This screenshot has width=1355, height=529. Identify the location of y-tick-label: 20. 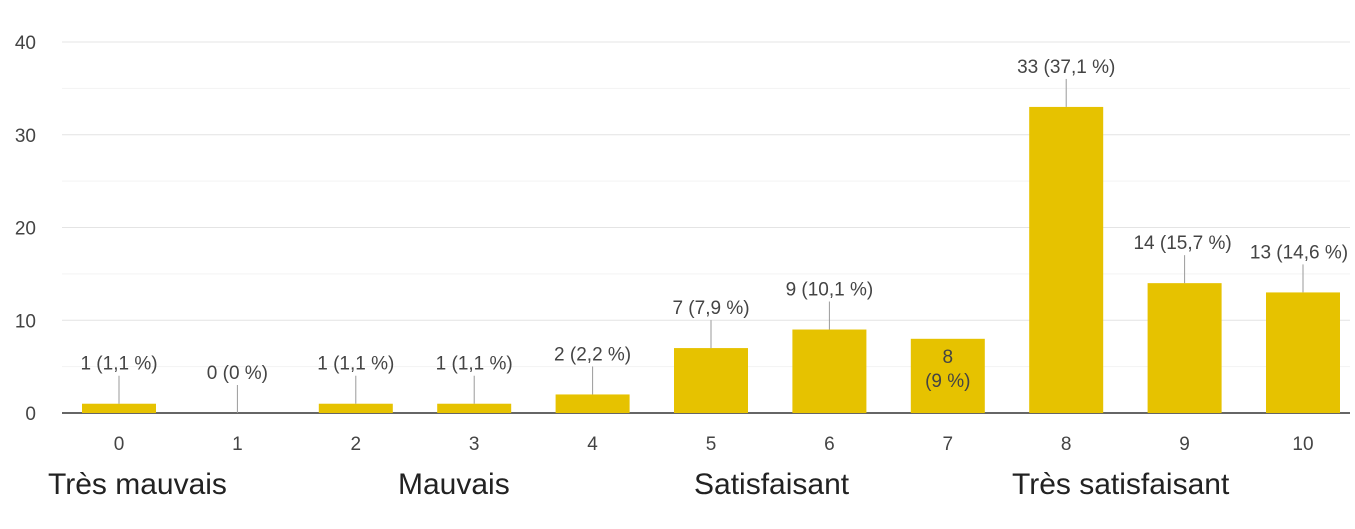
(25, 229).